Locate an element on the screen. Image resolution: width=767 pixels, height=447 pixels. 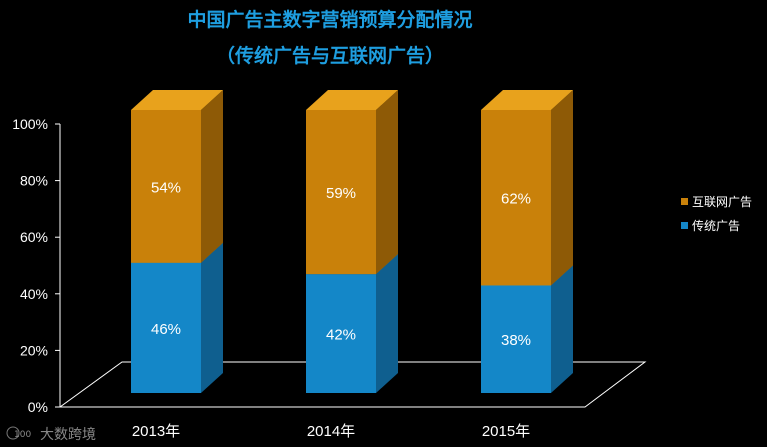
data-label: 54% is located at coordinates (166, 187).